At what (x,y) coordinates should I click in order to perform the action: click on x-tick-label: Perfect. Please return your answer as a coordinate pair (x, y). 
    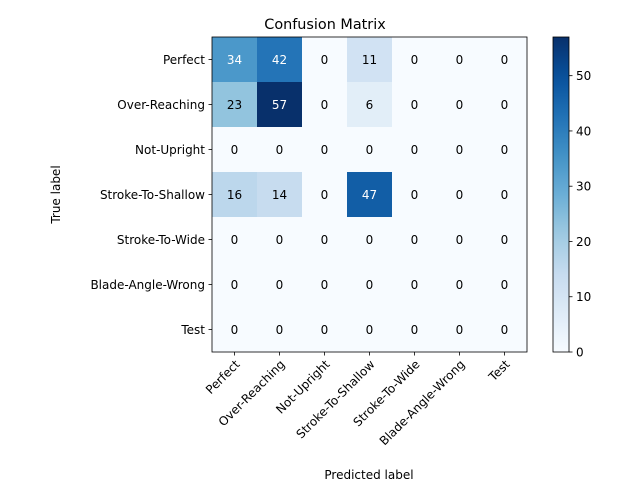
    Looking at the image, I should click on (223, 377).